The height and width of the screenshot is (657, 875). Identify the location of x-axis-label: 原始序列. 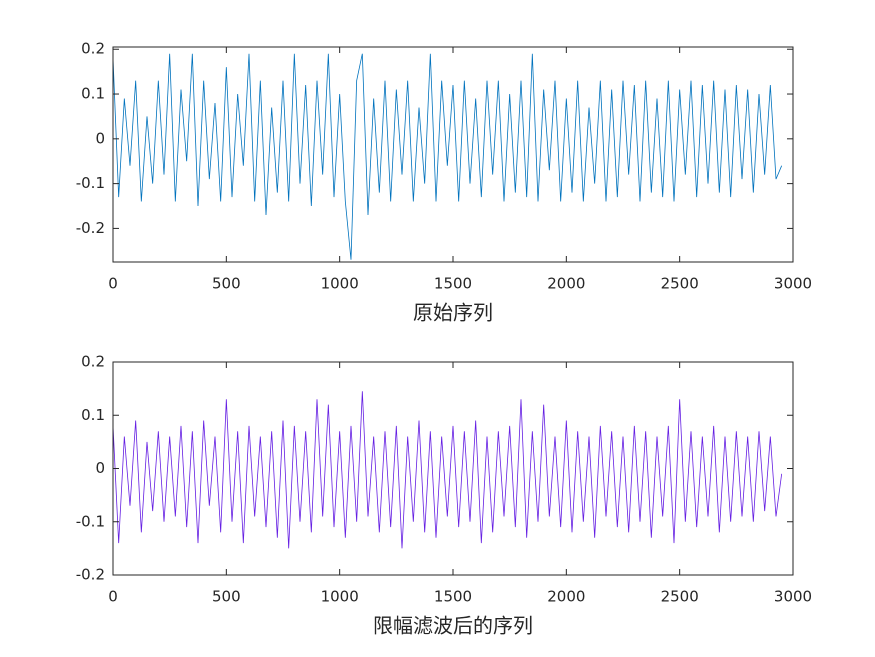
(453, 313).